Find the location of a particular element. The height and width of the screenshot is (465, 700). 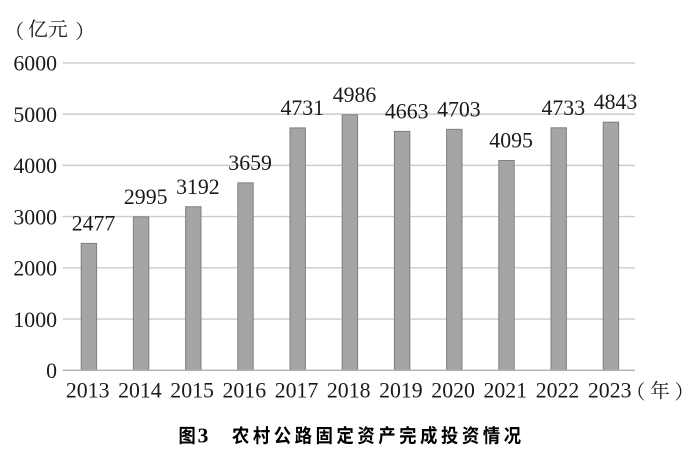

svg-text: 3659 is located at coordinates (250, 163).